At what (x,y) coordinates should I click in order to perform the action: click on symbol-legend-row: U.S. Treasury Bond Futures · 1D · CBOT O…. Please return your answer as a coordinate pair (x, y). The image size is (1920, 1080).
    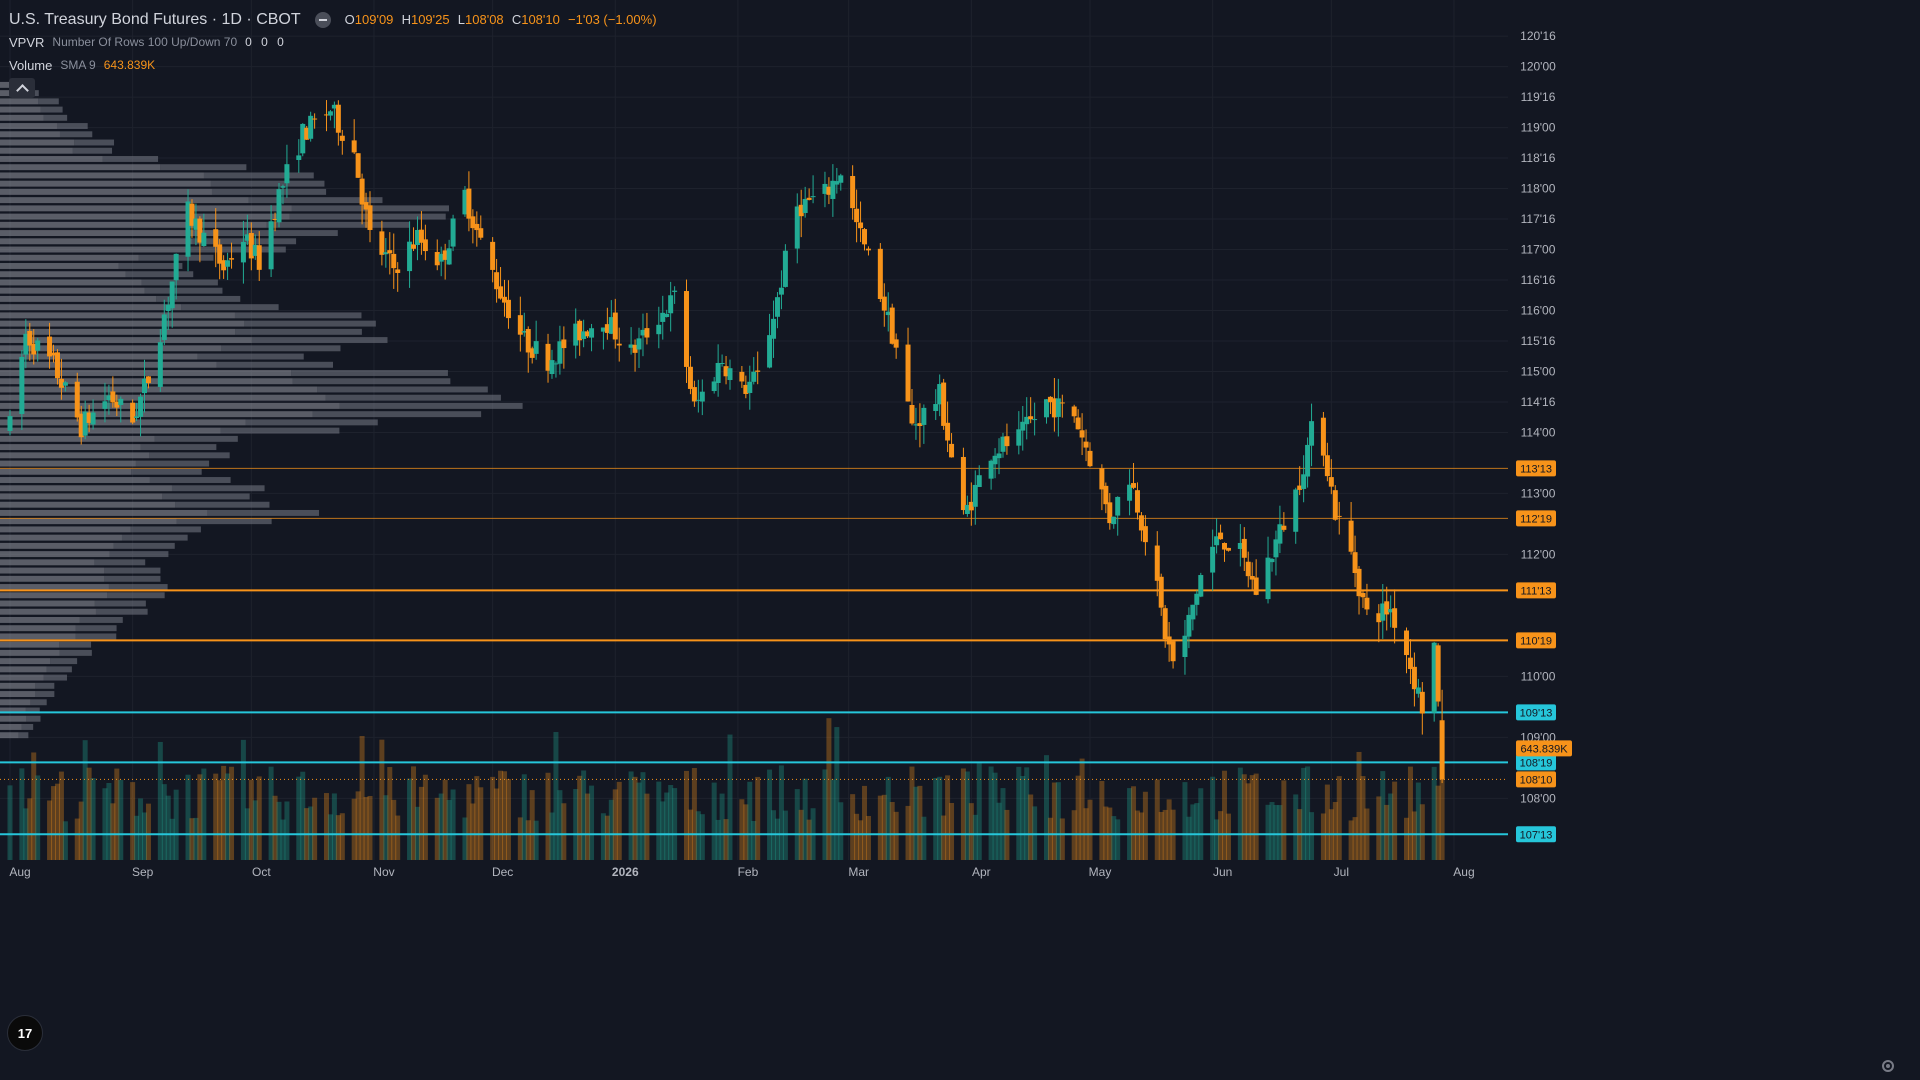
    Looking at the image, I should click on (335, 19).